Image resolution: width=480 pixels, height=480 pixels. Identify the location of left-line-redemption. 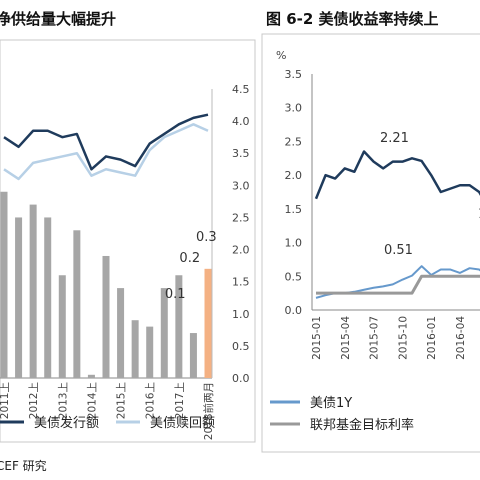
(106, 152).